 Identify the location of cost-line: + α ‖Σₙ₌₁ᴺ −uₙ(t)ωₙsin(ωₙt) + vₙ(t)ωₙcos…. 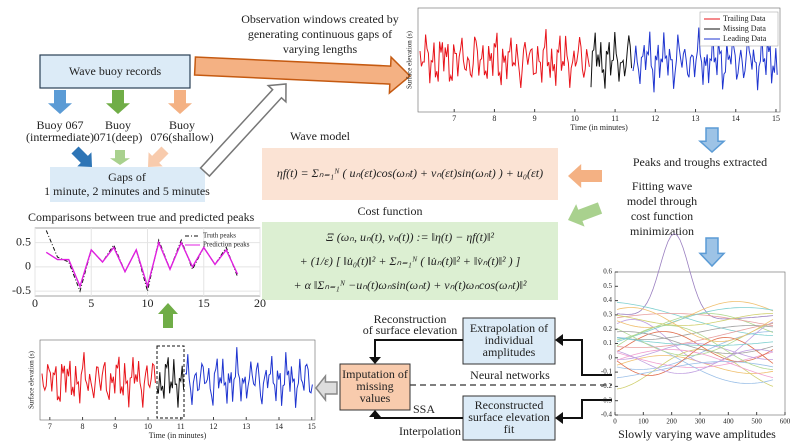
(409, 285).